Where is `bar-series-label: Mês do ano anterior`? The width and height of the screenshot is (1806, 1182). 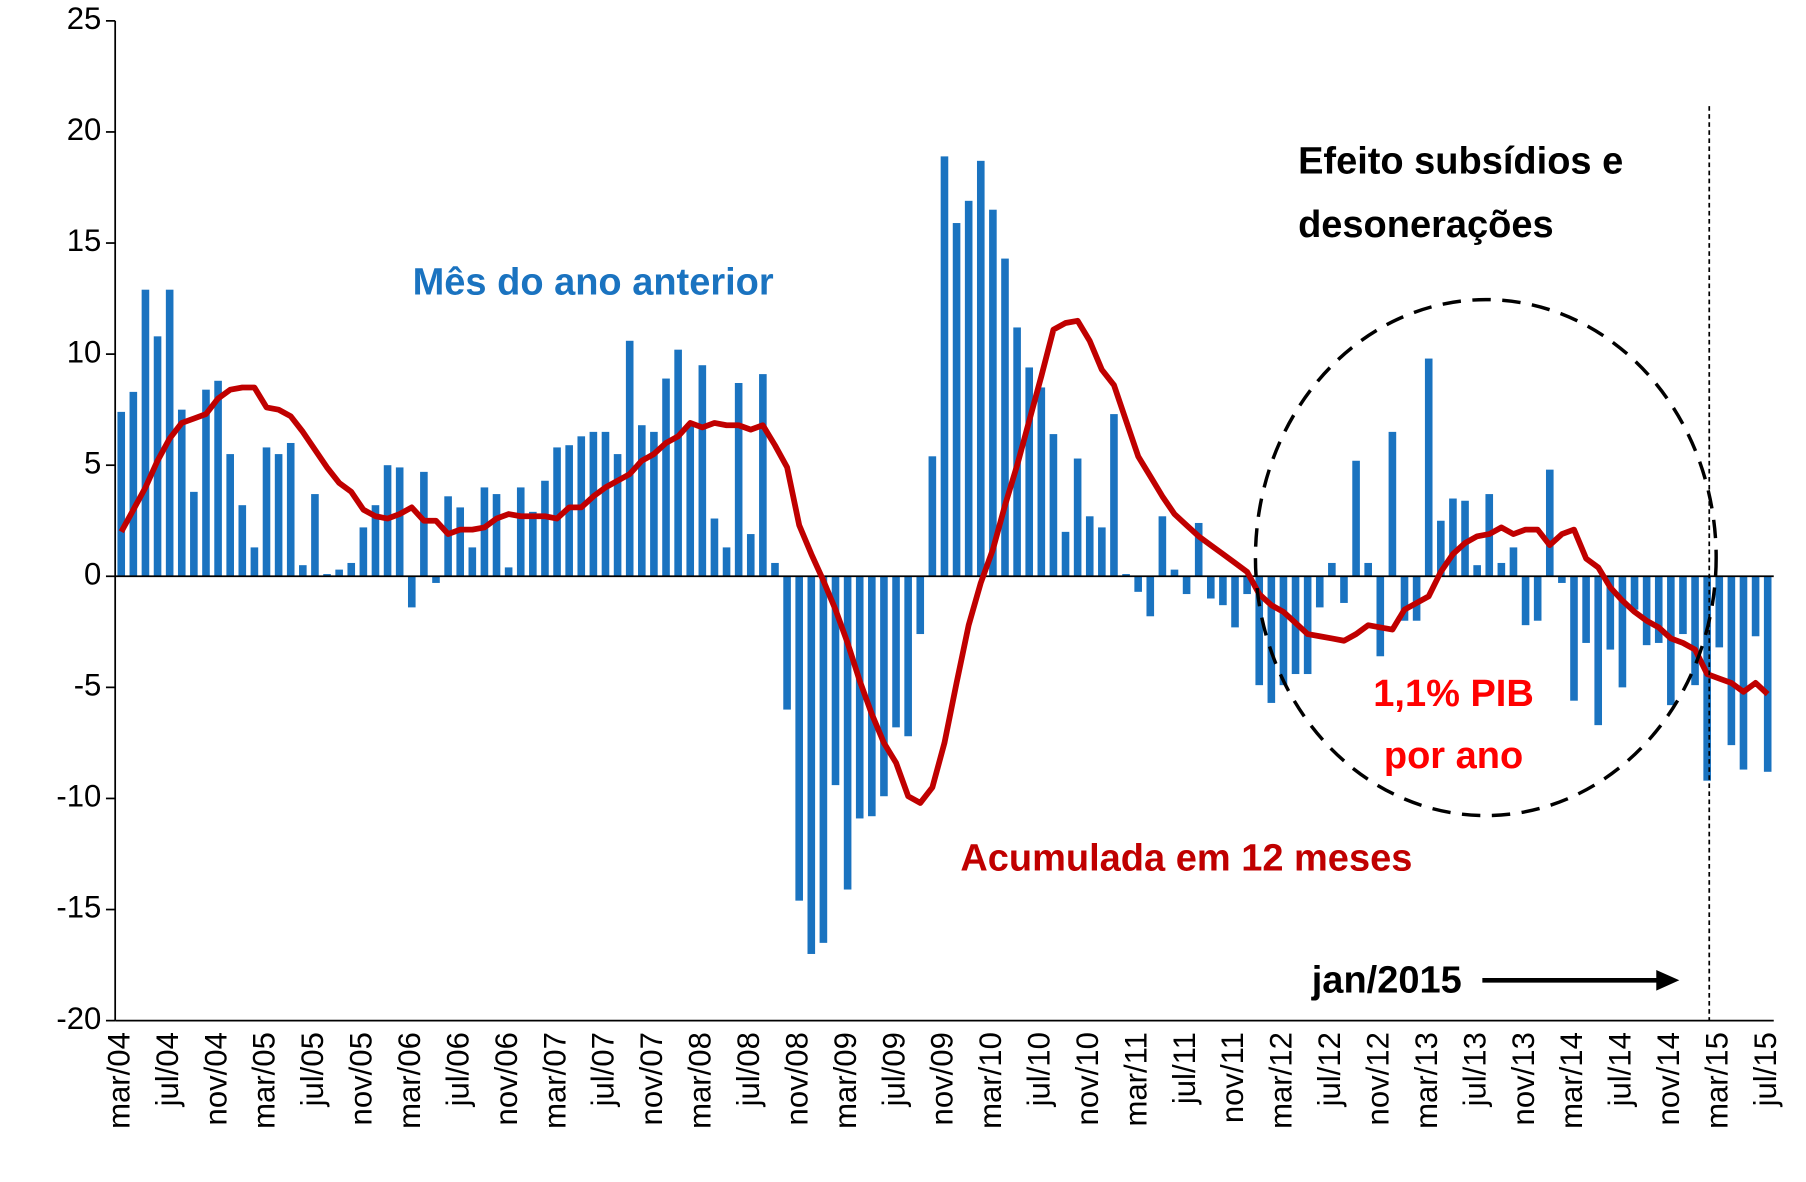
bar-series-label: Mês do ano anterior is located at coordinates (593, 283).